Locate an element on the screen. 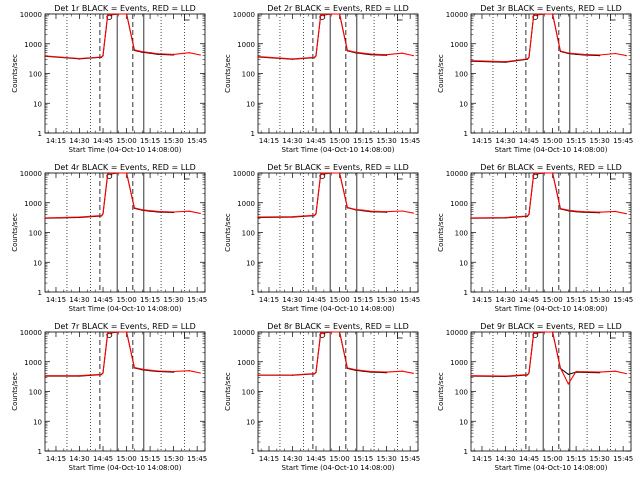  chart-title: Det 5r BLACK = Events, RED = LLD is located at coordinates (338, 167).